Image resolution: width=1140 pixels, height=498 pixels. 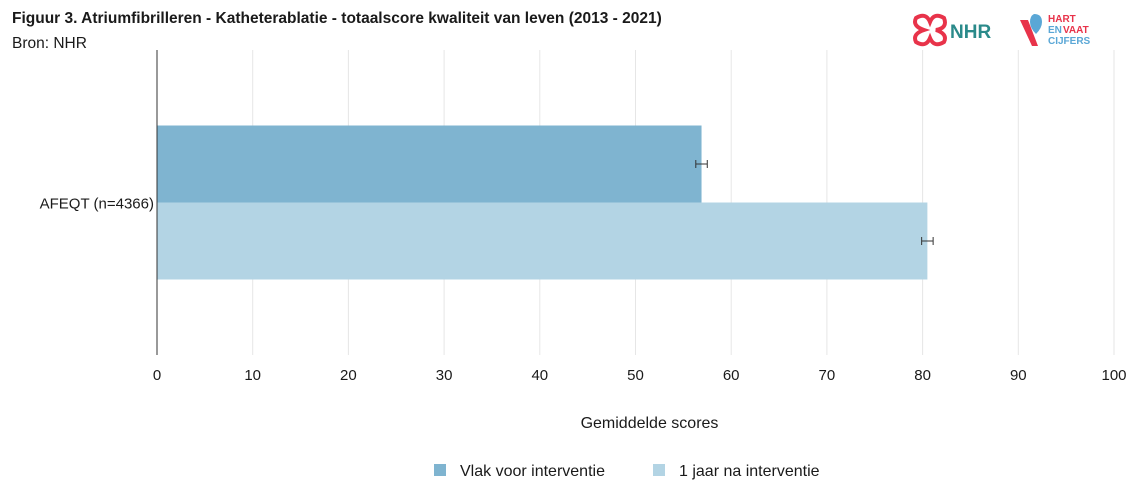 What do you see at coordinates (1113, 375) in the screenshot?
I see `x-tick-label: 100` at bounding box center [1113, 375].